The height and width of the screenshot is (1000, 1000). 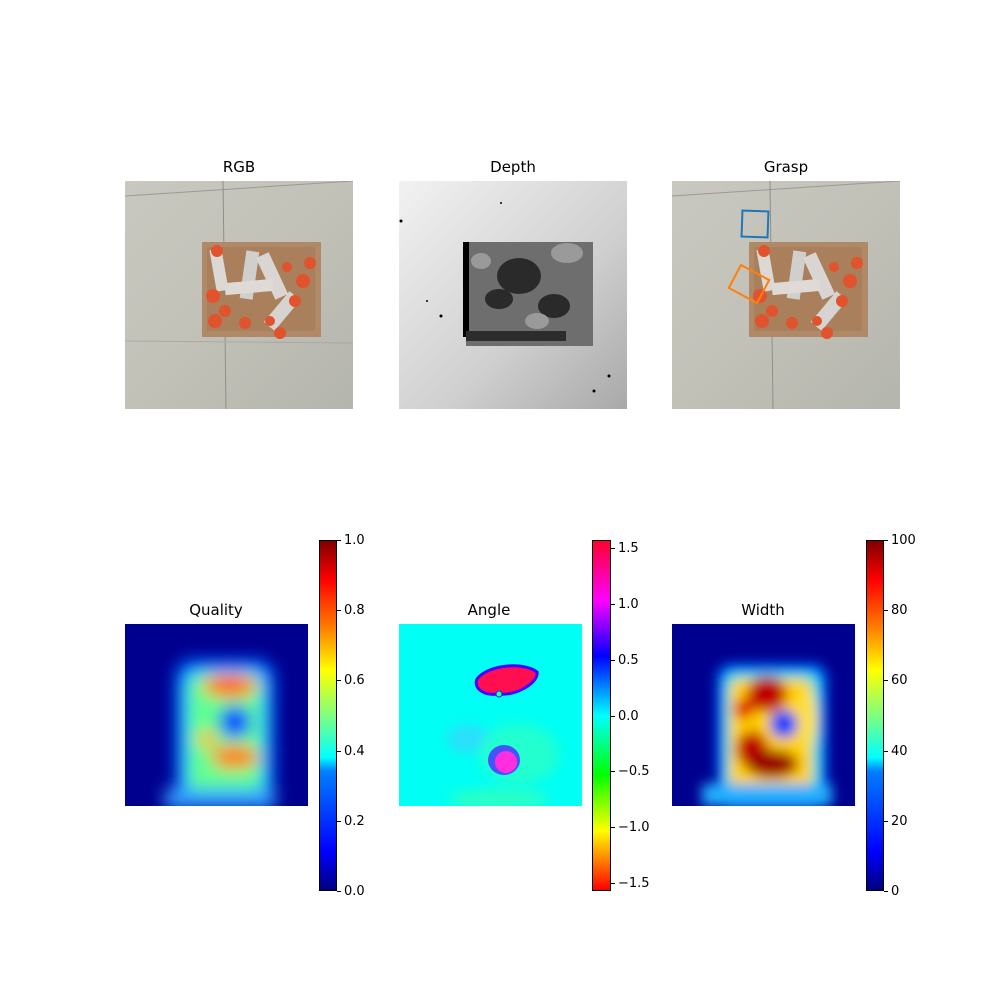 What do you see at coordinates (899, 610) in the screenshot?
I see `width-colorbar-tick-label: 80` at bounding box center [899, 610].